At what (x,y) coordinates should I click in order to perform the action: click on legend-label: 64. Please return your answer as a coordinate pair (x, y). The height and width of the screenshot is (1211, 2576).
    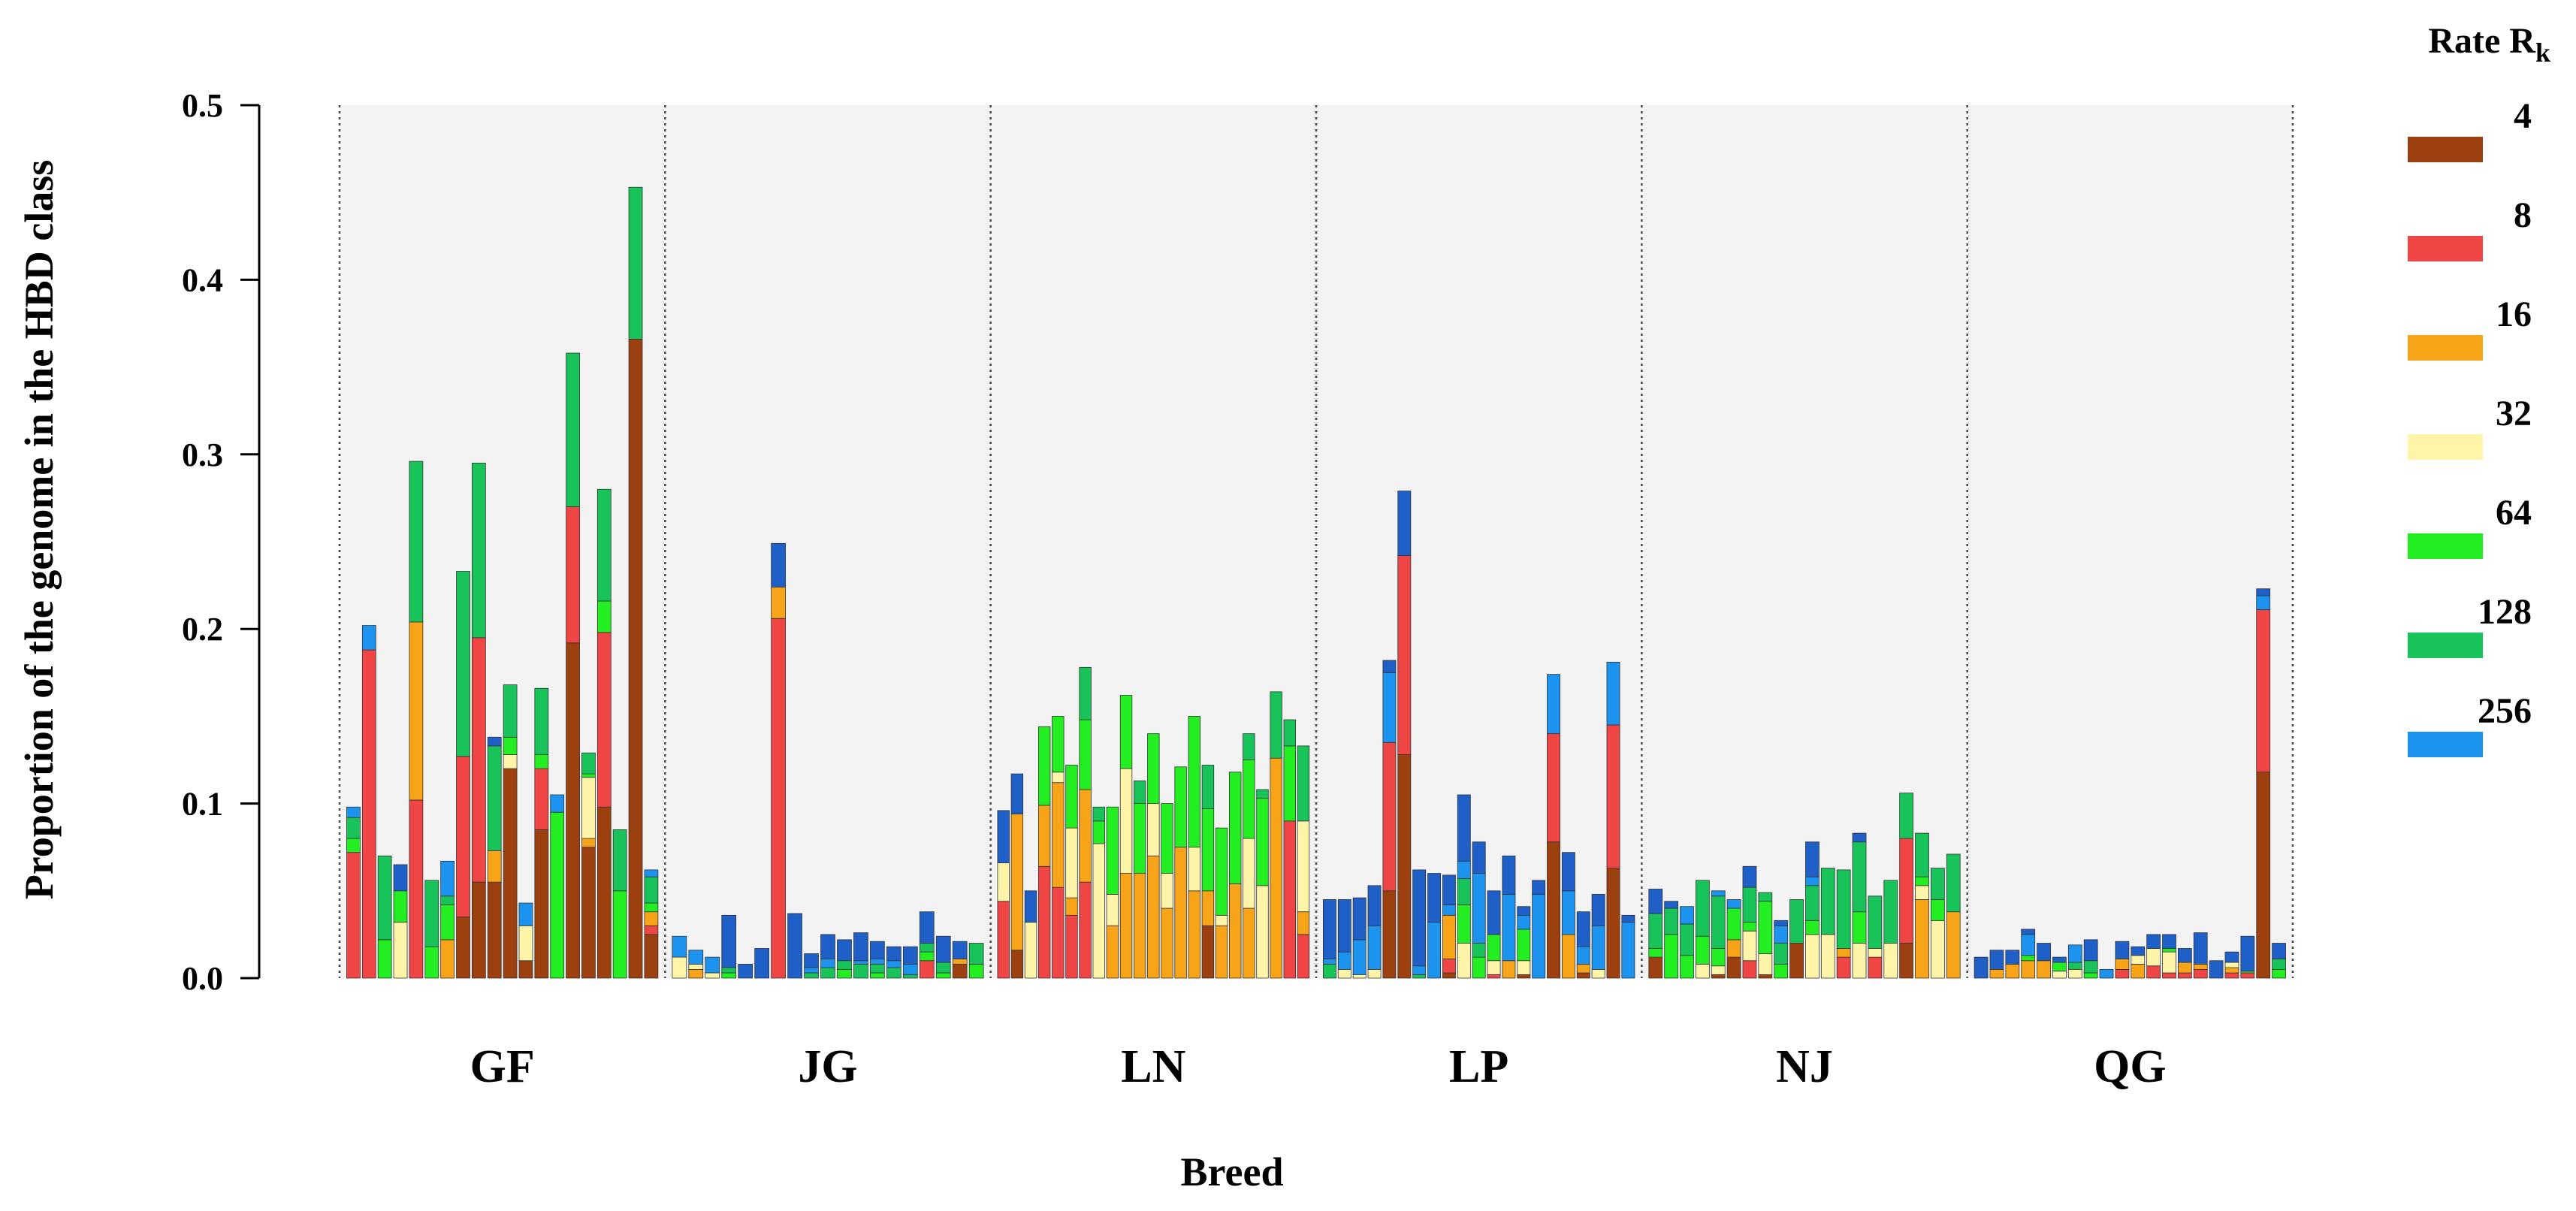
    Looking at the image, I should click on (2514, 513).